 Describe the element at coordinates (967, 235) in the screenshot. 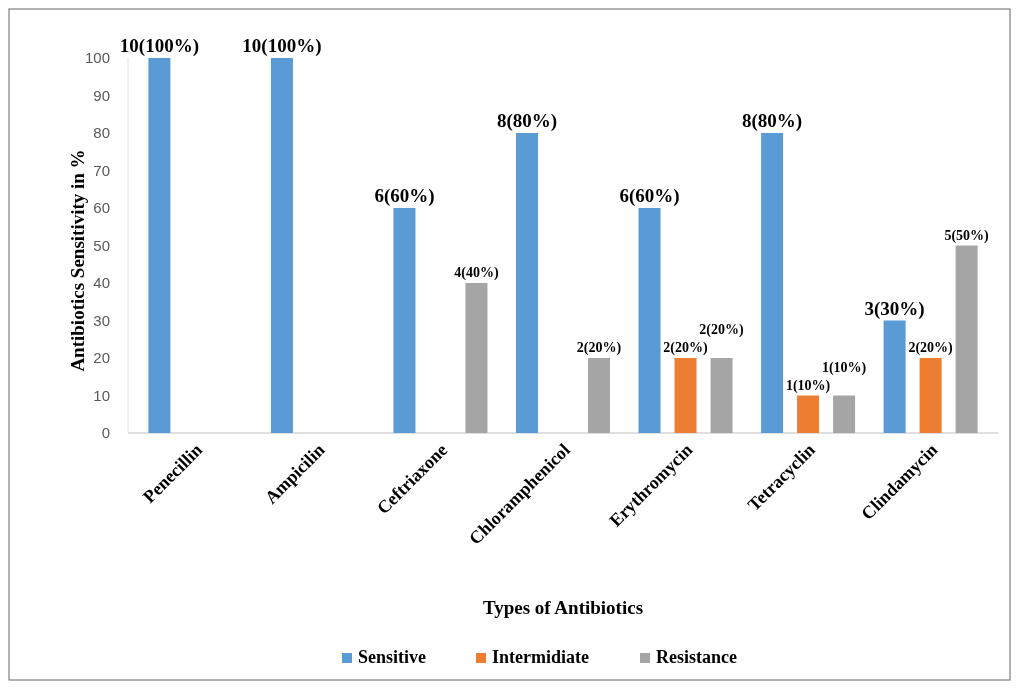

I see `data-label: 5(50%)` at that location.